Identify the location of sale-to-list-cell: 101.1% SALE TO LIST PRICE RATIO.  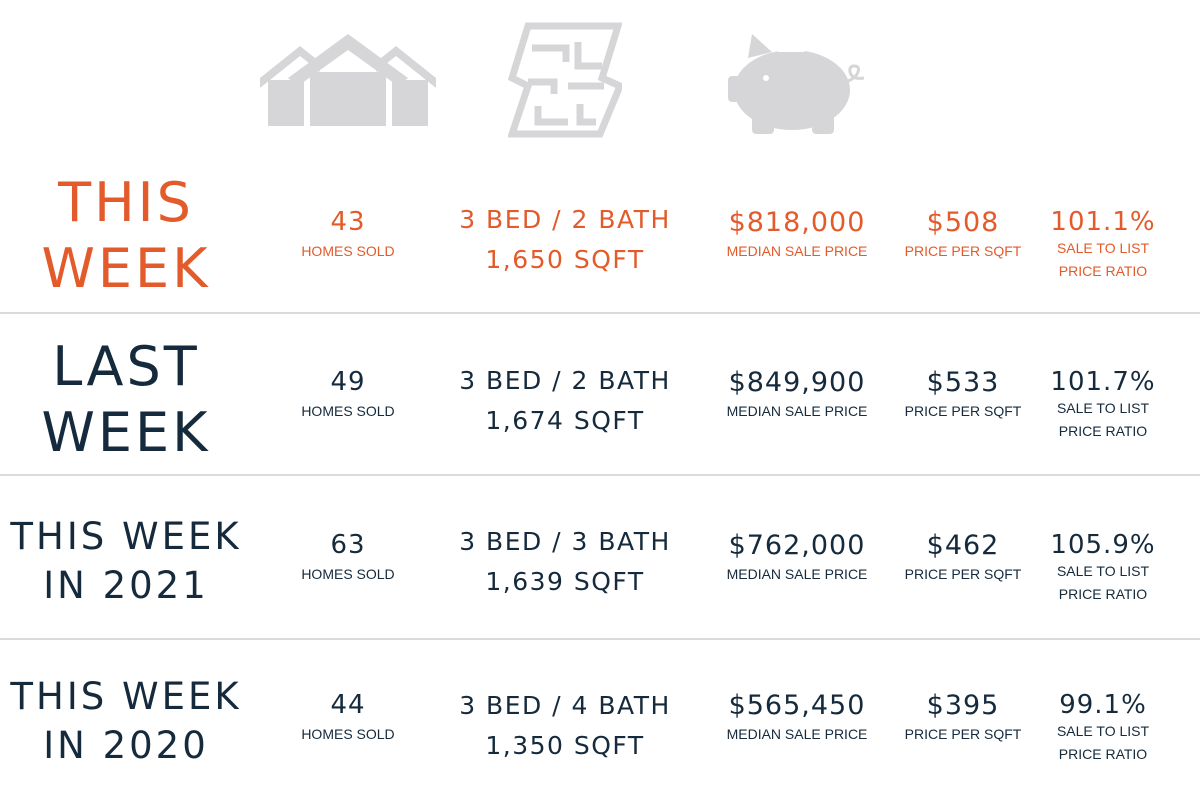
(1103, 245).